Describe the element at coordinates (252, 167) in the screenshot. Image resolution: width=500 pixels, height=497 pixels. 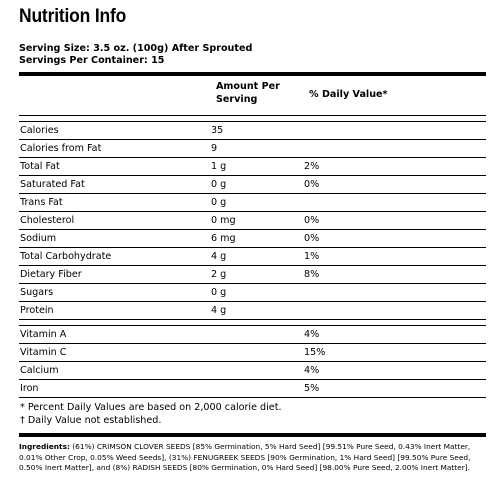
I see `table-row: Total Fat 1 g 2%` at that location.